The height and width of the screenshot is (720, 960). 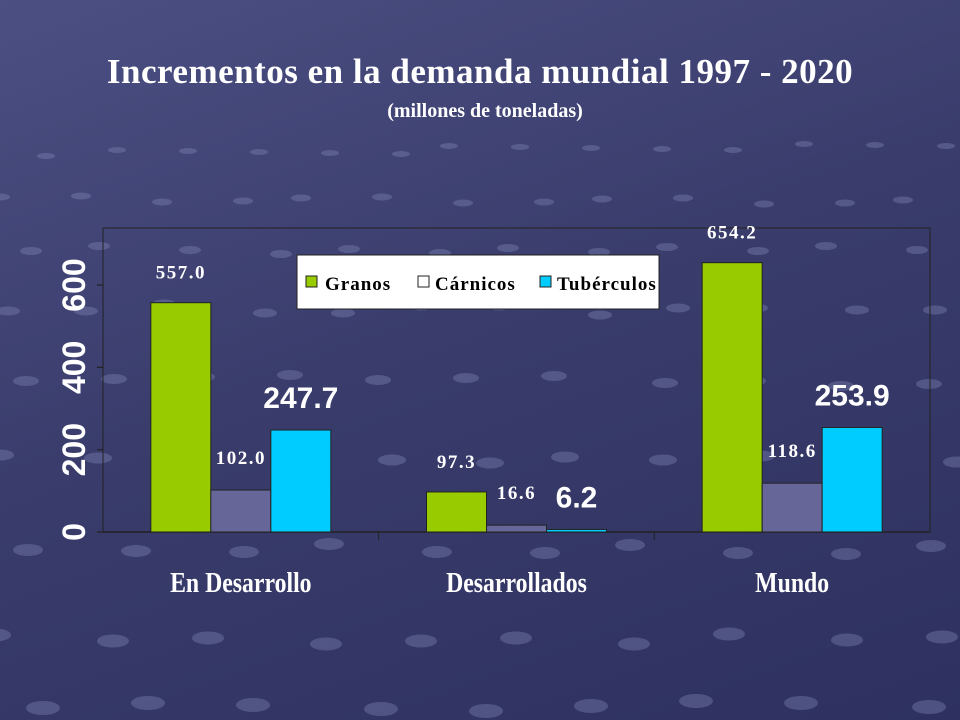 I want to click on legend-box, so click(x=478, y=282).